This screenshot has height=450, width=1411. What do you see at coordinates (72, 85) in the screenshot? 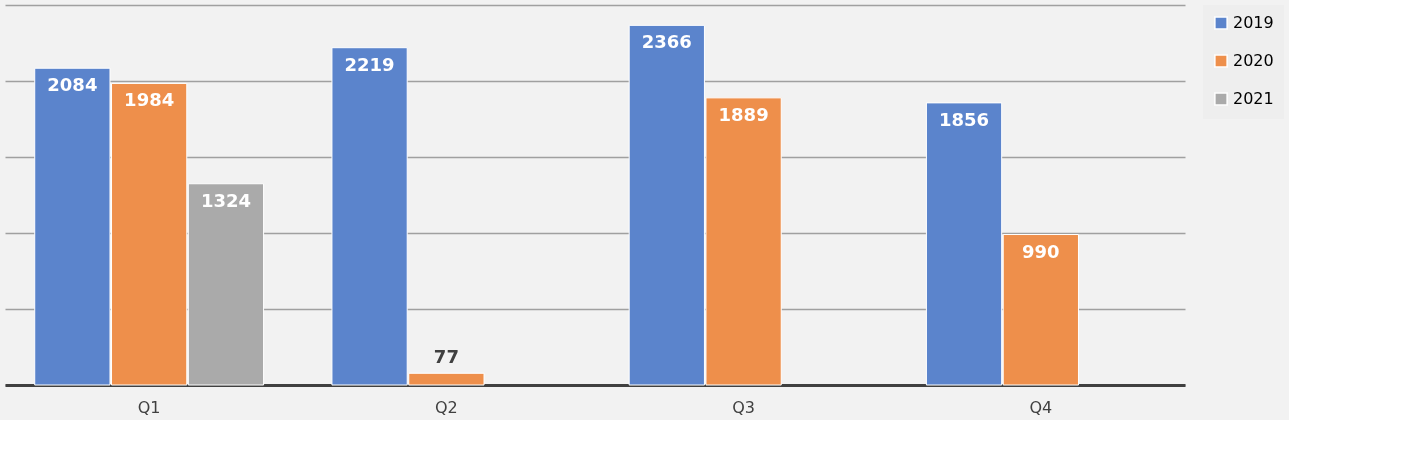
I see `data-label: 2084` at bounding box center [72, 85].